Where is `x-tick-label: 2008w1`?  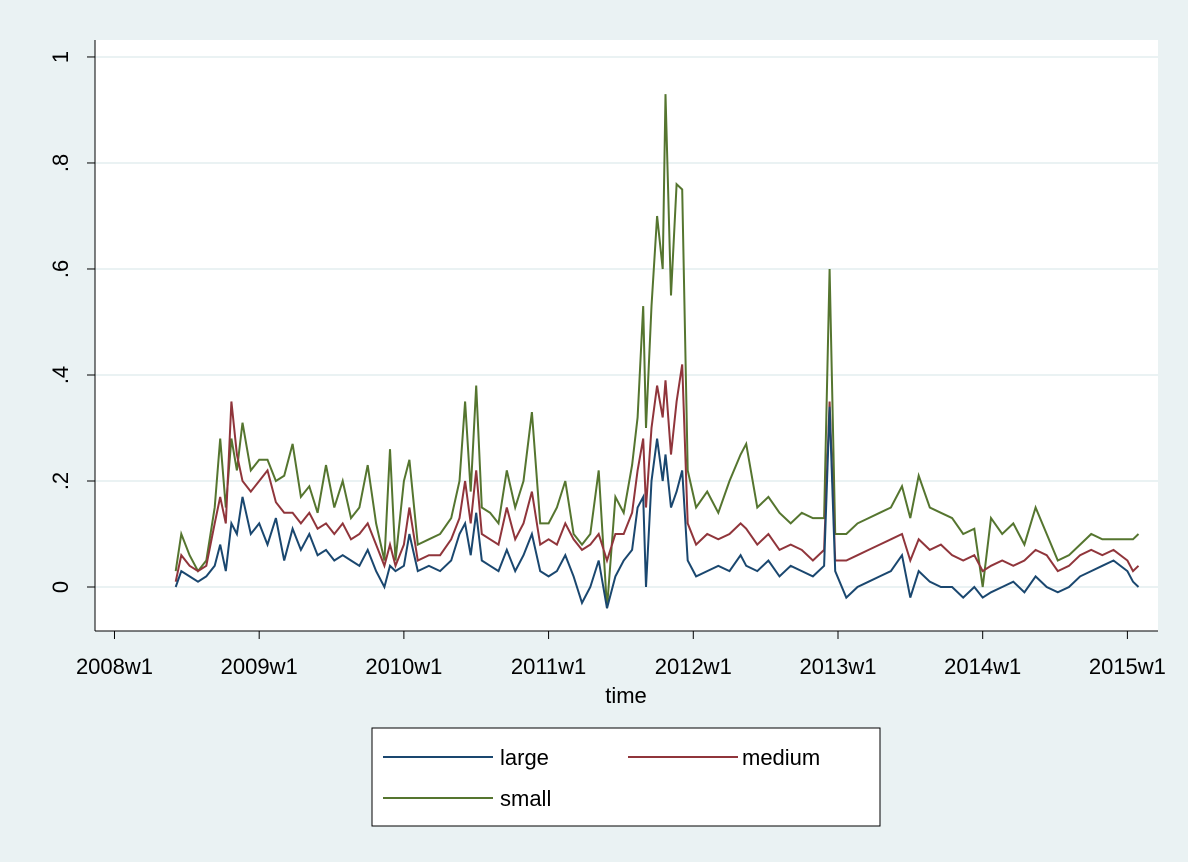 x-tick-label: 2008w1 is located at coordinates (114, 666).